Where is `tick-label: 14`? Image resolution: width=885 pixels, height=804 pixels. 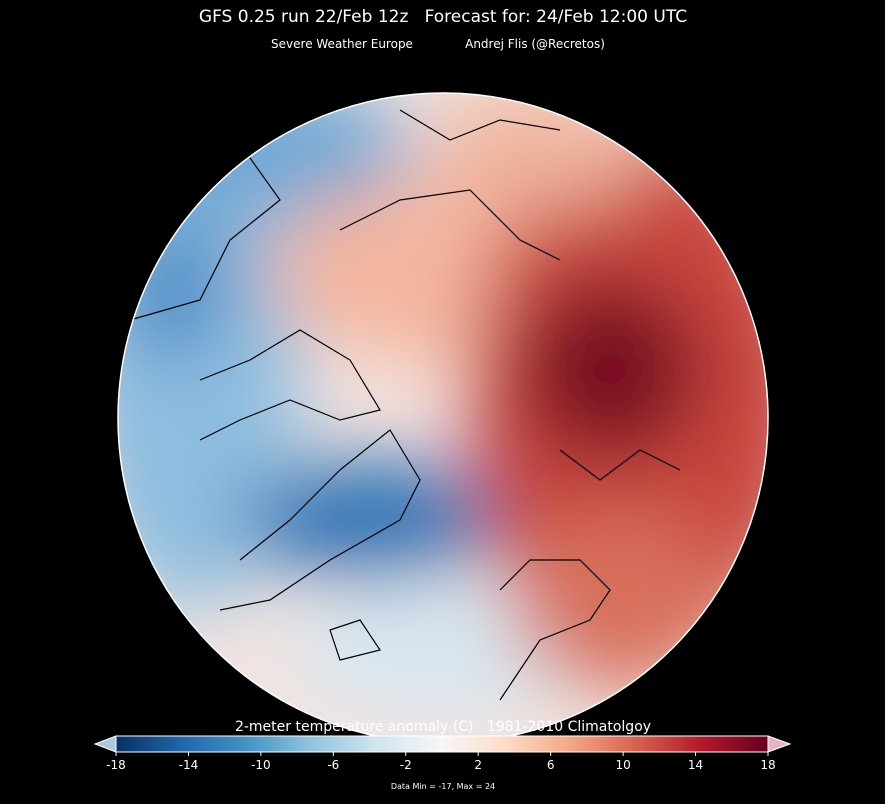
tick-label: 14 is located at coordinates (695, 765).